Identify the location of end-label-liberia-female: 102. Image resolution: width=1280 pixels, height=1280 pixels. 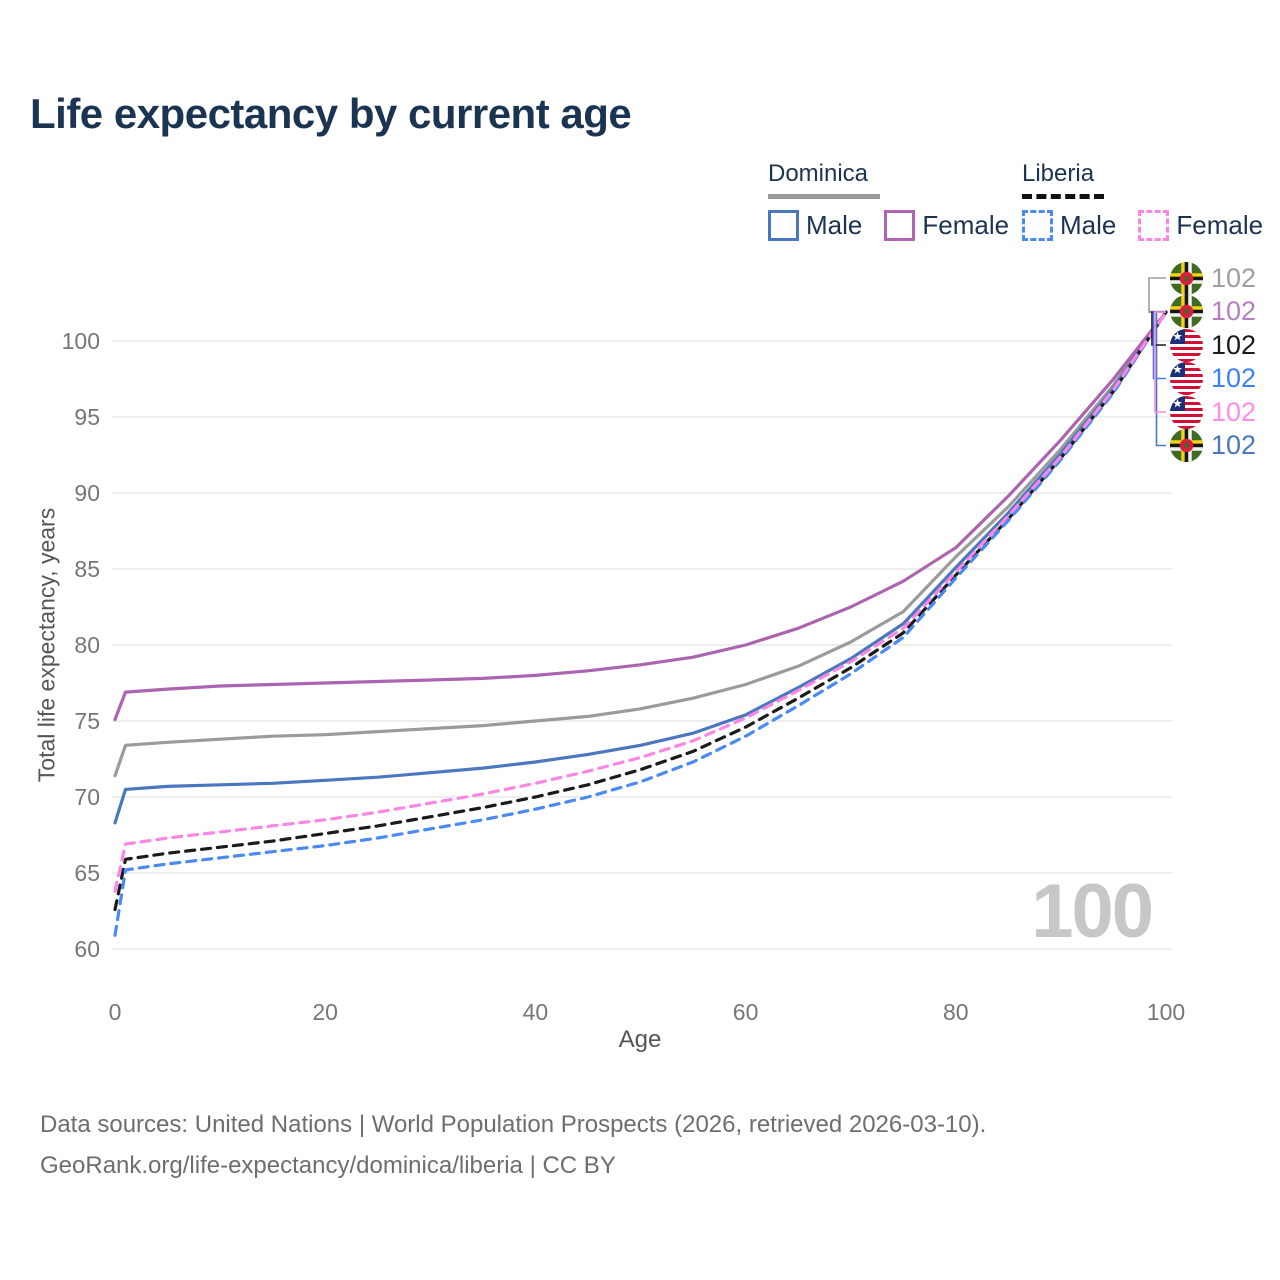
(1213, 412).